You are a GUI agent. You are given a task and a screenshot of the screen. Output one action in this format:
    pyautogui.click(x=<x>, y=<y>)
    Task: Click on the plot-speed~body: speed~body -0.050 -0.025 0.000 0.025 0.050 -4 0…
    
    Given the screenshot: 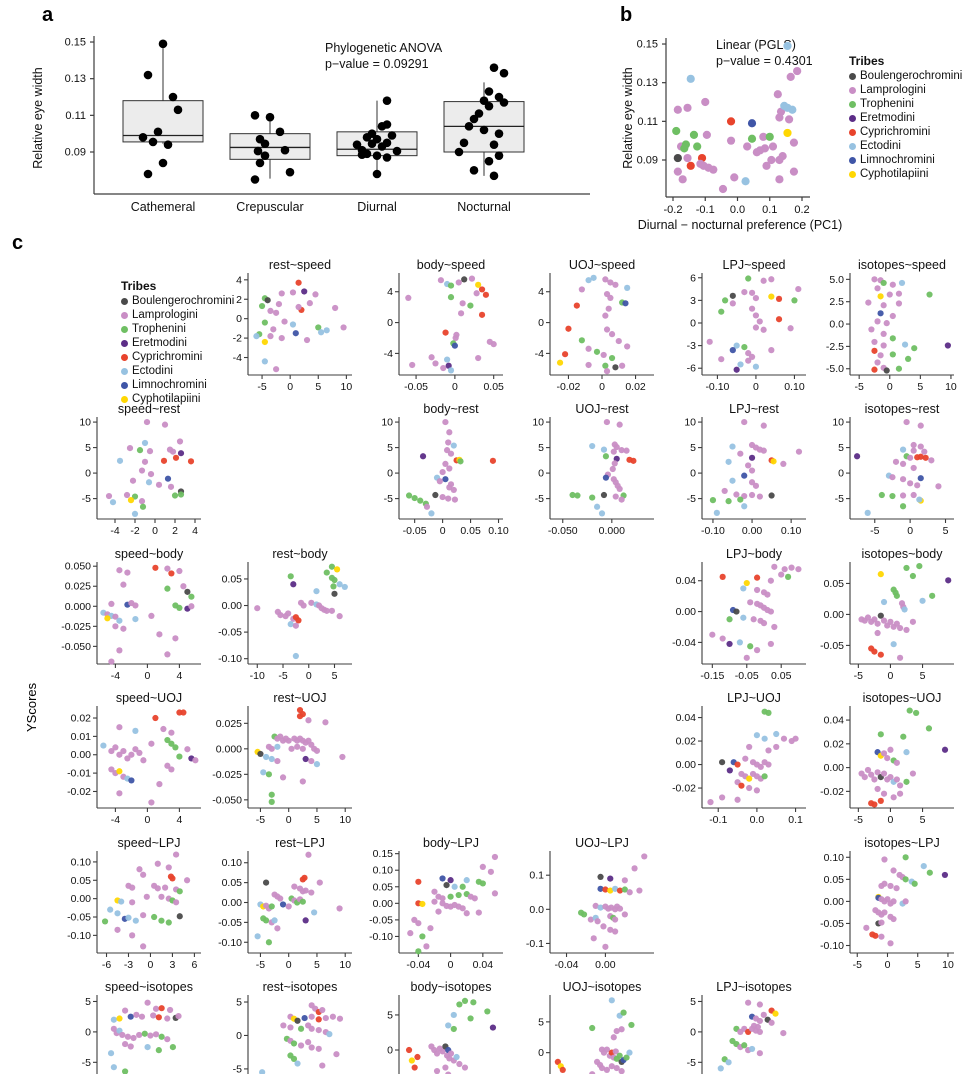 What is the action you would take?
    pyautogui.click(x=131, y=614)
    